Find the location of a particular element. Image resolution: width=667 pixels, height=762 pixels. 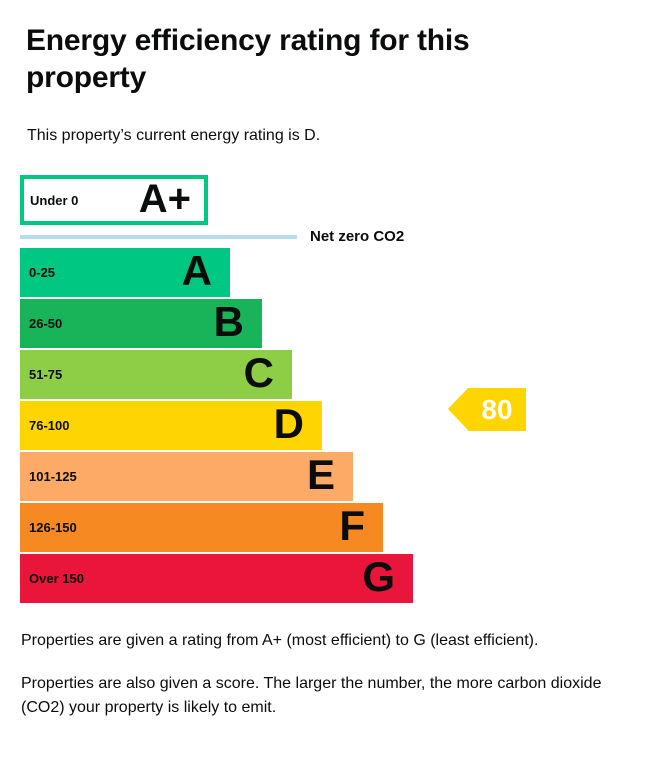

band-range-label: 26-50 is located at coordinates (46, 323).